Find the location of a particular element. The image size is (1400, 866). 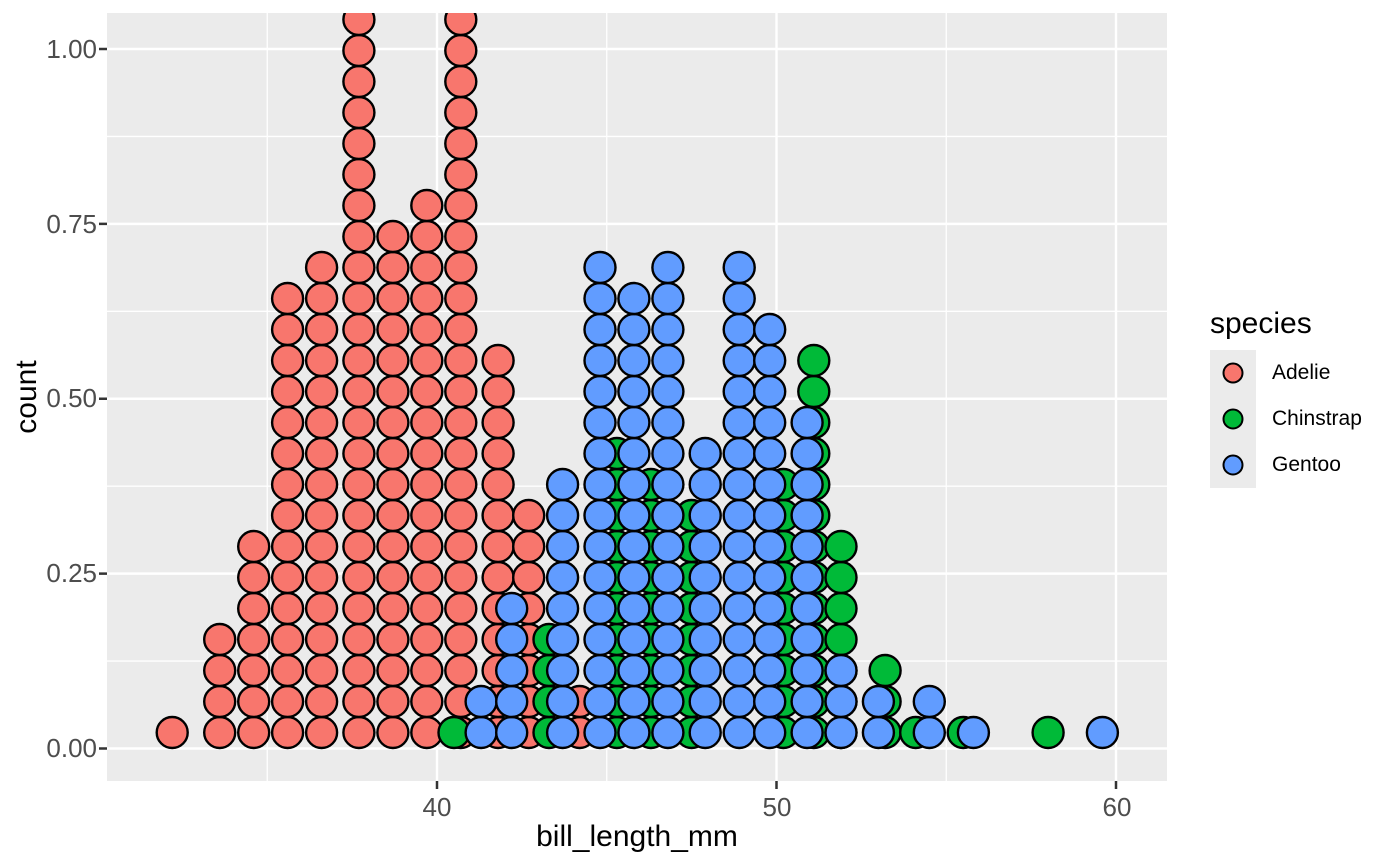

y-tick-label-1.00: 1.00 is located at coordinates (71, 49).